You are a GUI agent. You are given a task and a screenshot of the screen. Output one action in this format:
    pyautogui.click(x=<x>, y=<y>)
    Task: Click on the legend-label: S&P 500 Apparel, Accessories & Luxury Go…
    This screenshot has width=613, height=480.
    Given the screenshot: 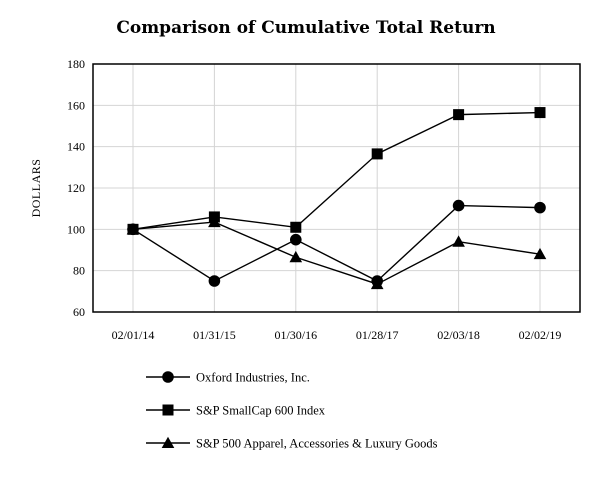 What is the action you would take?
    pyautogui.click(x=317, y=444)
    